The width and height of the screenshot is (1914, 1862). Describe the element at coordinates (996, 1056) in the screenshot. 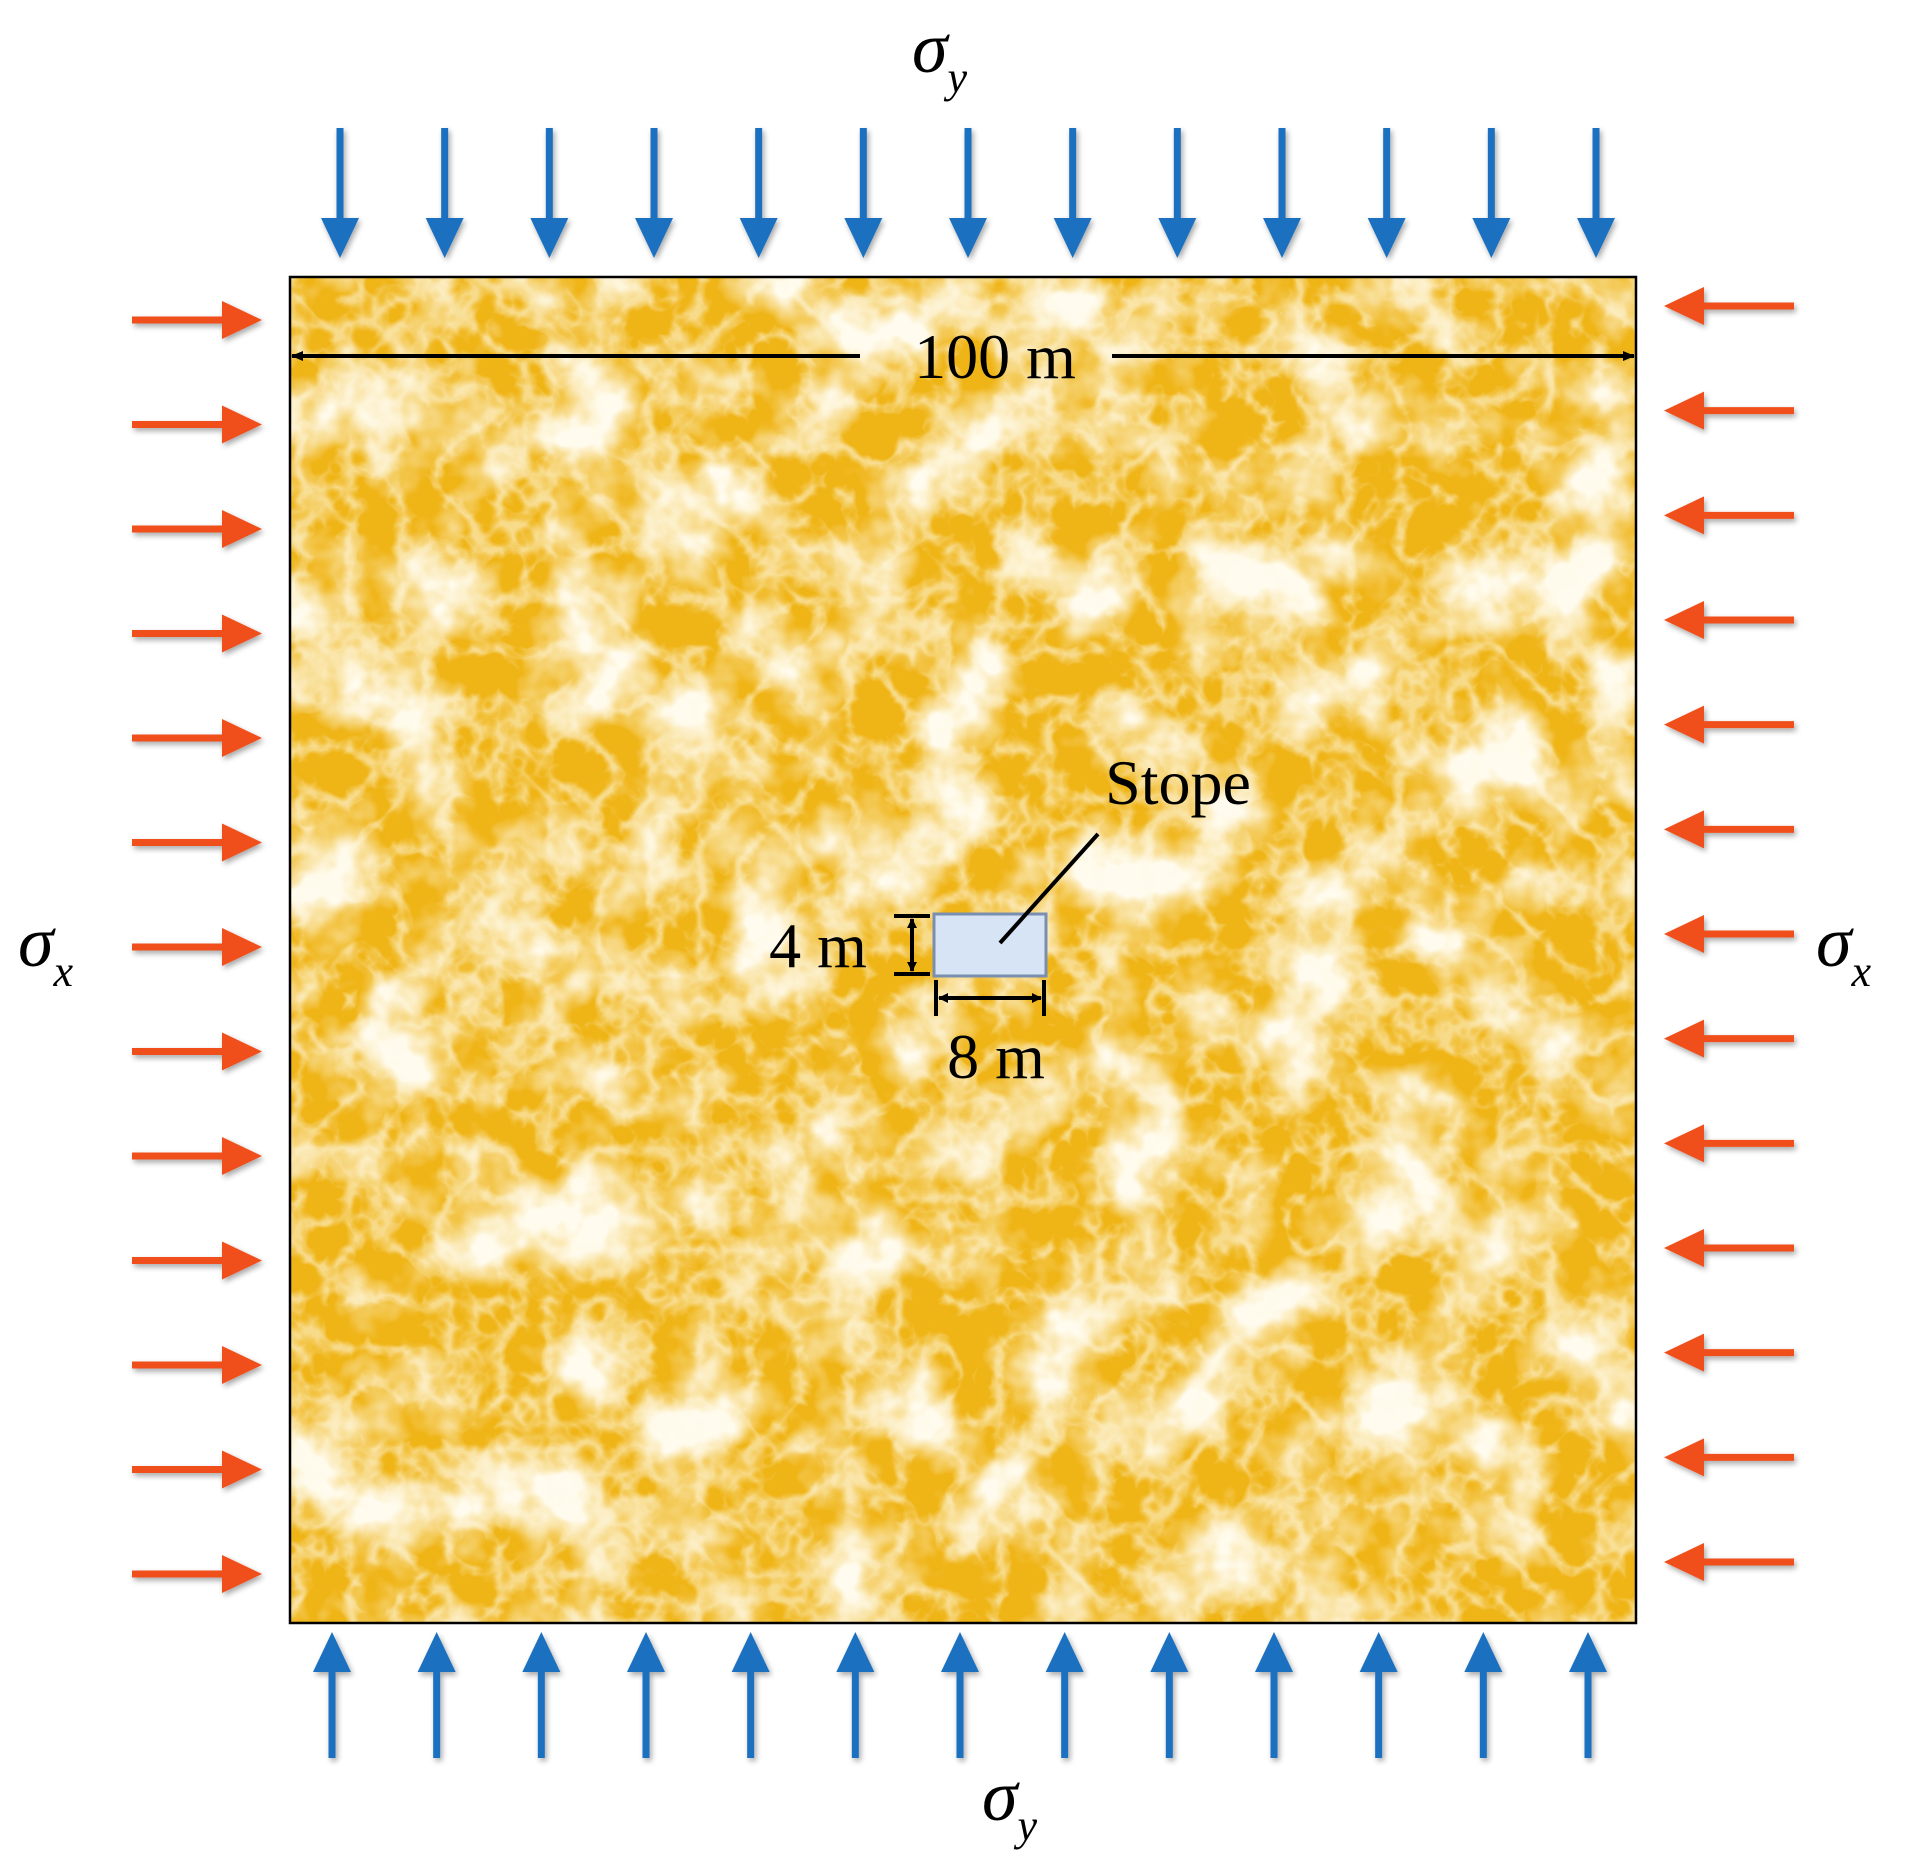

I see `stope-width-label: 8 m` at that location.